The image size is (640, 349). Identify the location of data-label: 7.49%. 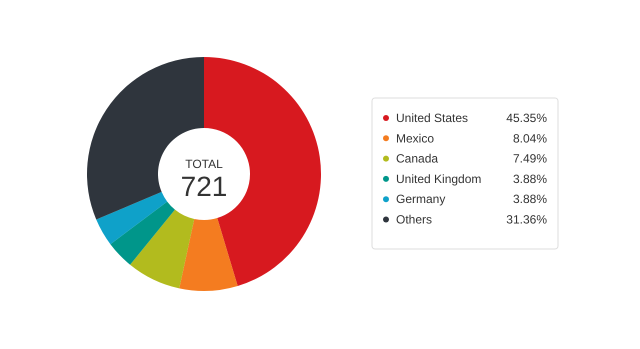
(530, 159).